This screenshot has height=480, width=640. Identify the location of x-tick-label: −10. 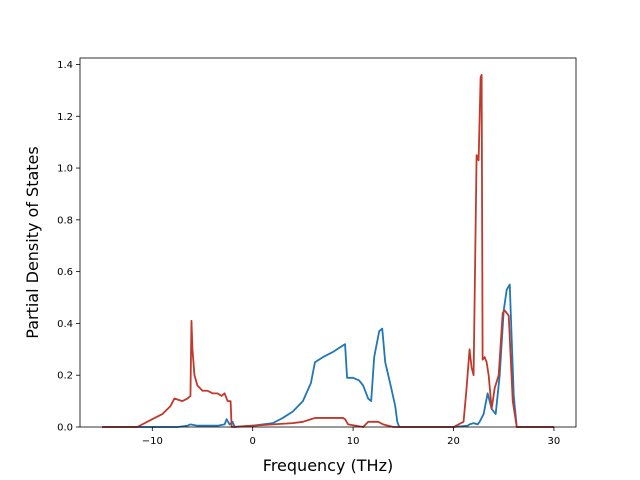
(152, 441).